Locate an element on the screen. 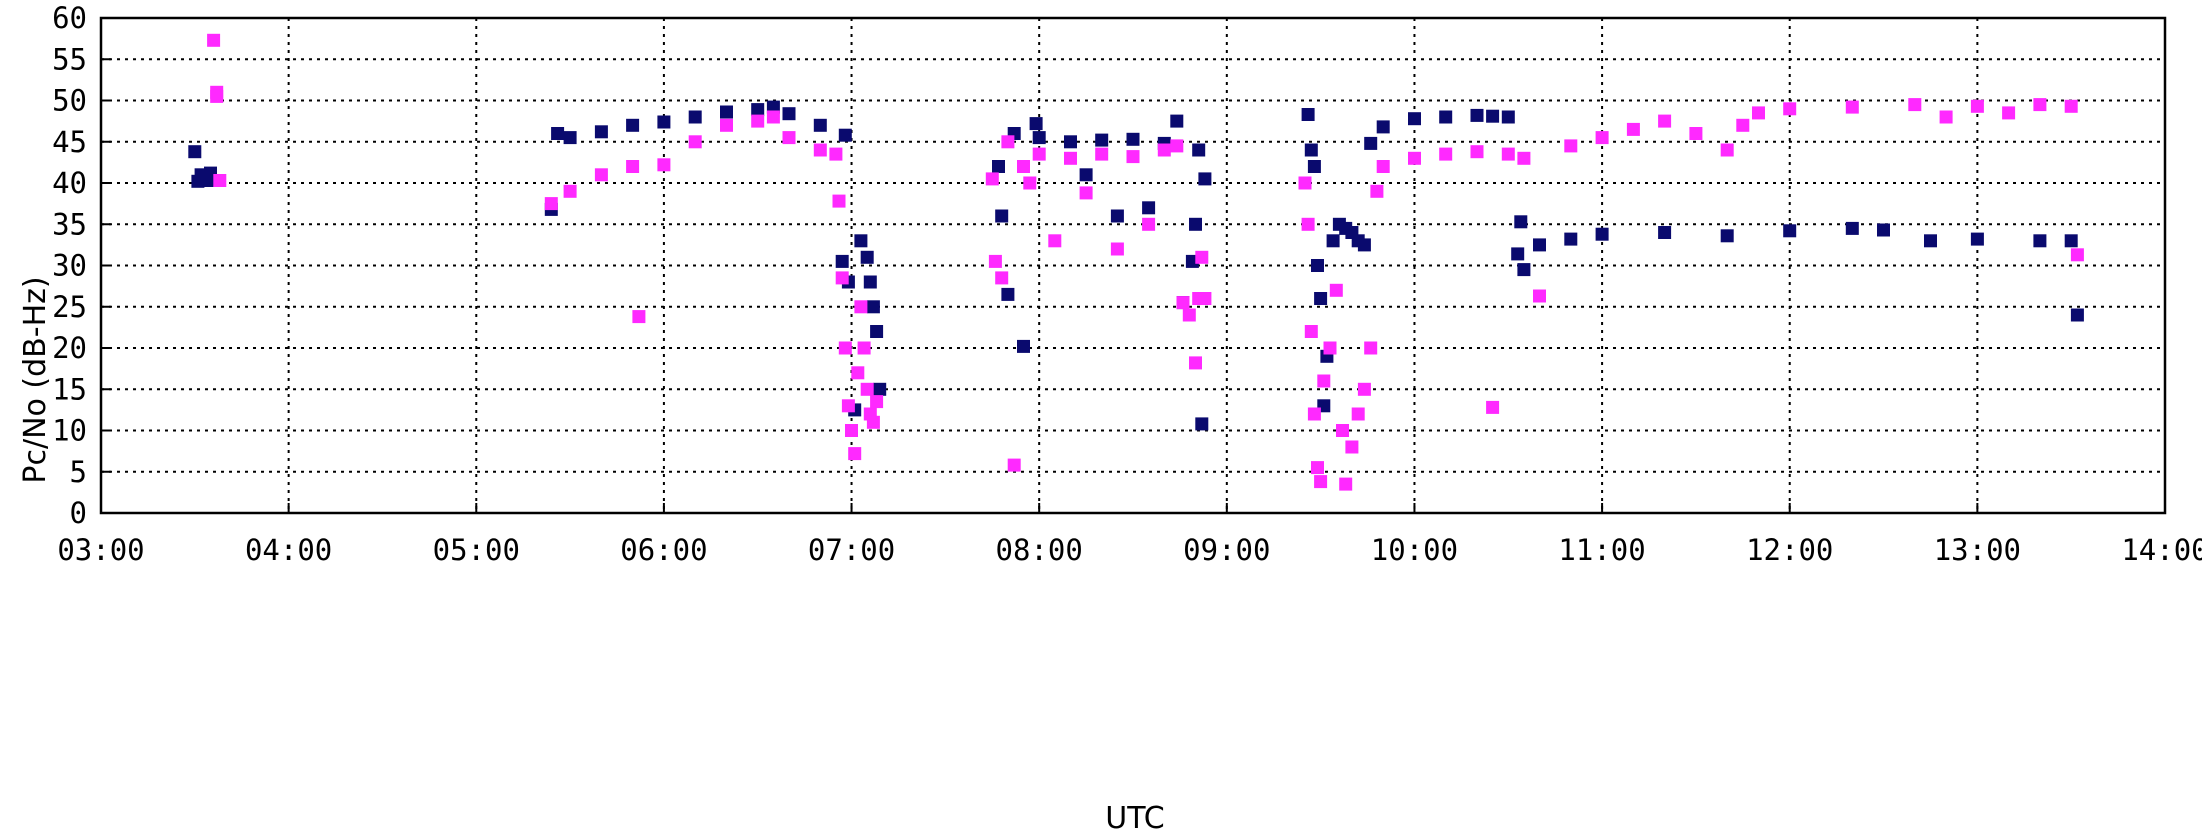  y-tick-label: 50 is located at coordinates (69, 101).